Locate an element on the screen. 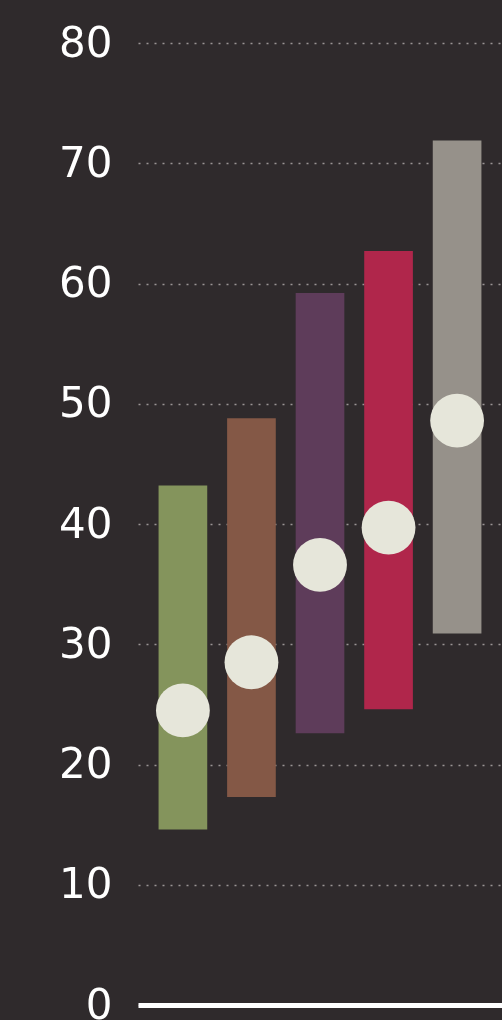 The image size is (502, 1020). y-tick-label: 20 is located at coordinates (86, 763).